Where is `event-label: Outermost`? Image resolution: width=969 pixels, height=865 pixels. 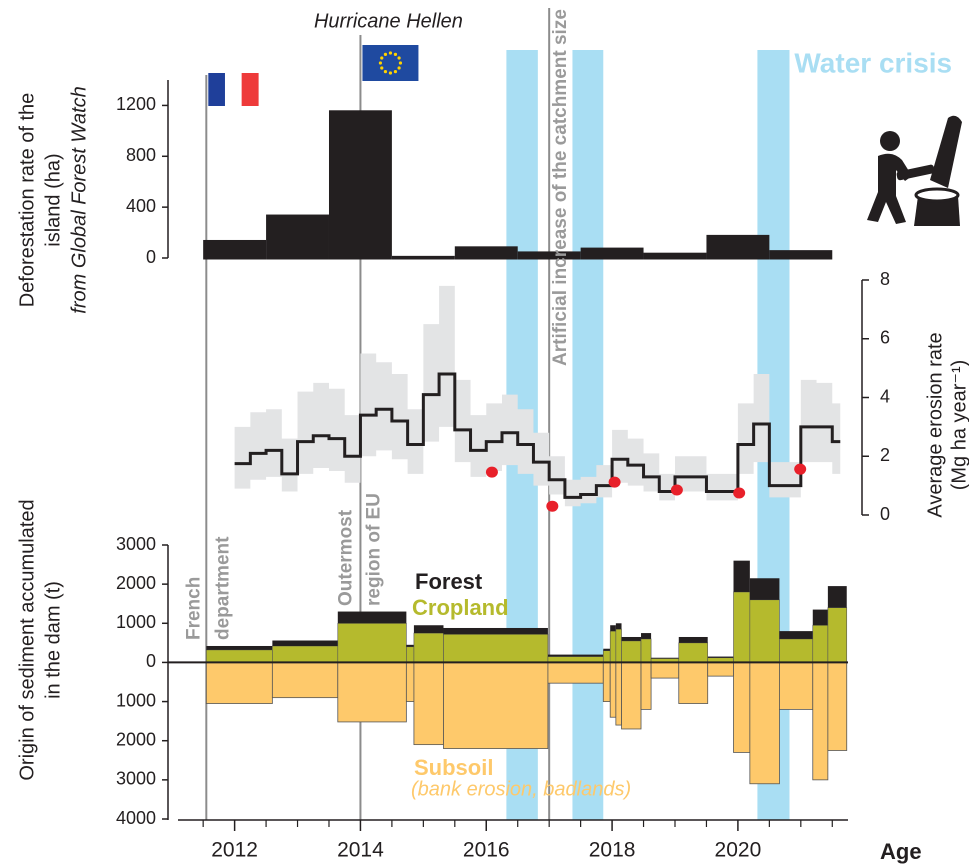
event-label: Outermost is located at coordinates (345, 557).